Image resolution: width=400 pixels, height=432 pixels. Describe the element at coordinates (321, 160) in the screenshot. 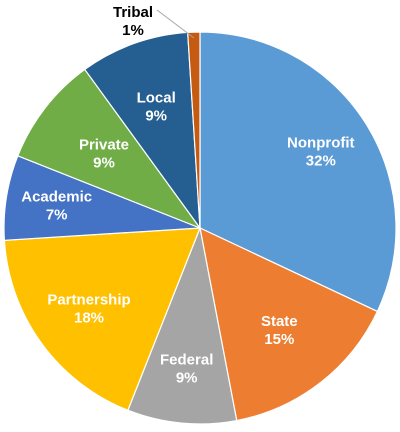

I see `slice-percent-nonprofit: 32%` at that location.